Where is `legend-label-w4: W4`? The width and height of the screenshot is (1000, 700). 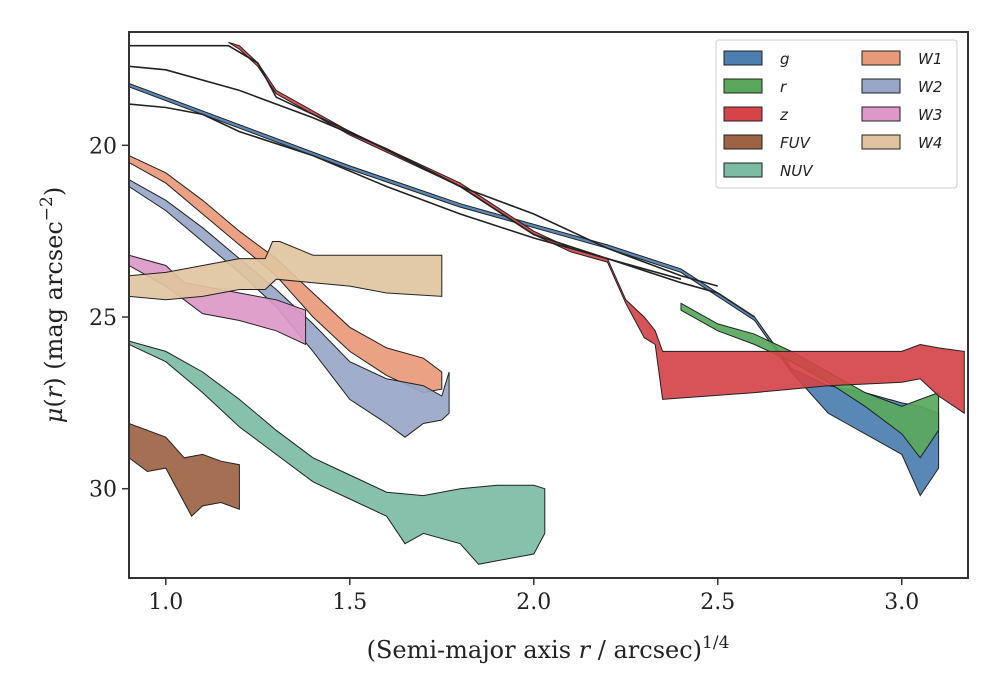
legend-label-w4: W4 is located at coordinates (930, 143).